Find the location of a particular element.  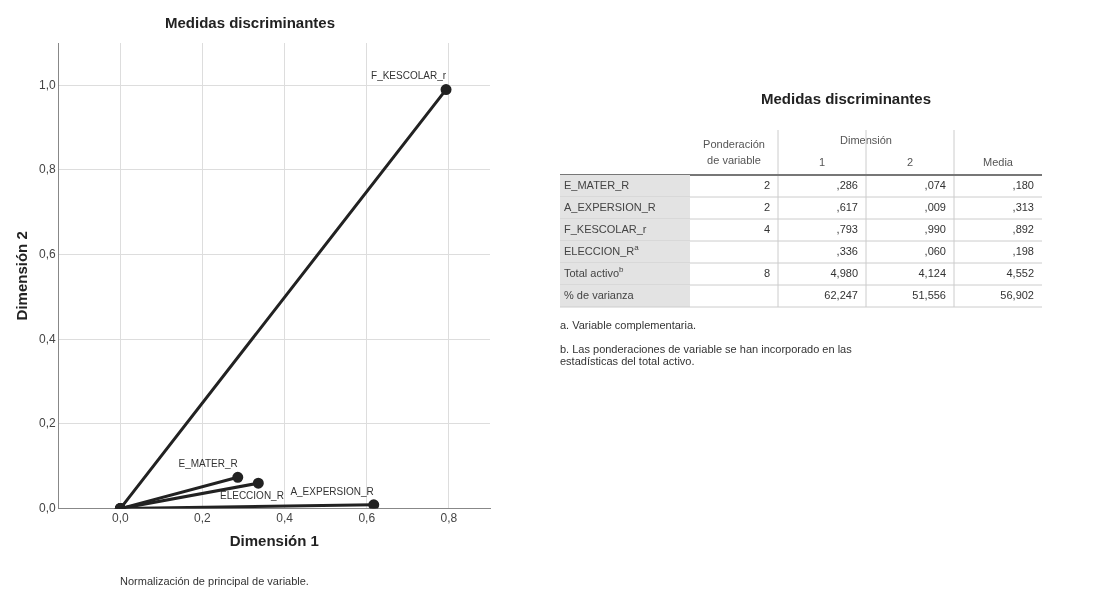

category-label: 1 is located at coordinates (822, 162).